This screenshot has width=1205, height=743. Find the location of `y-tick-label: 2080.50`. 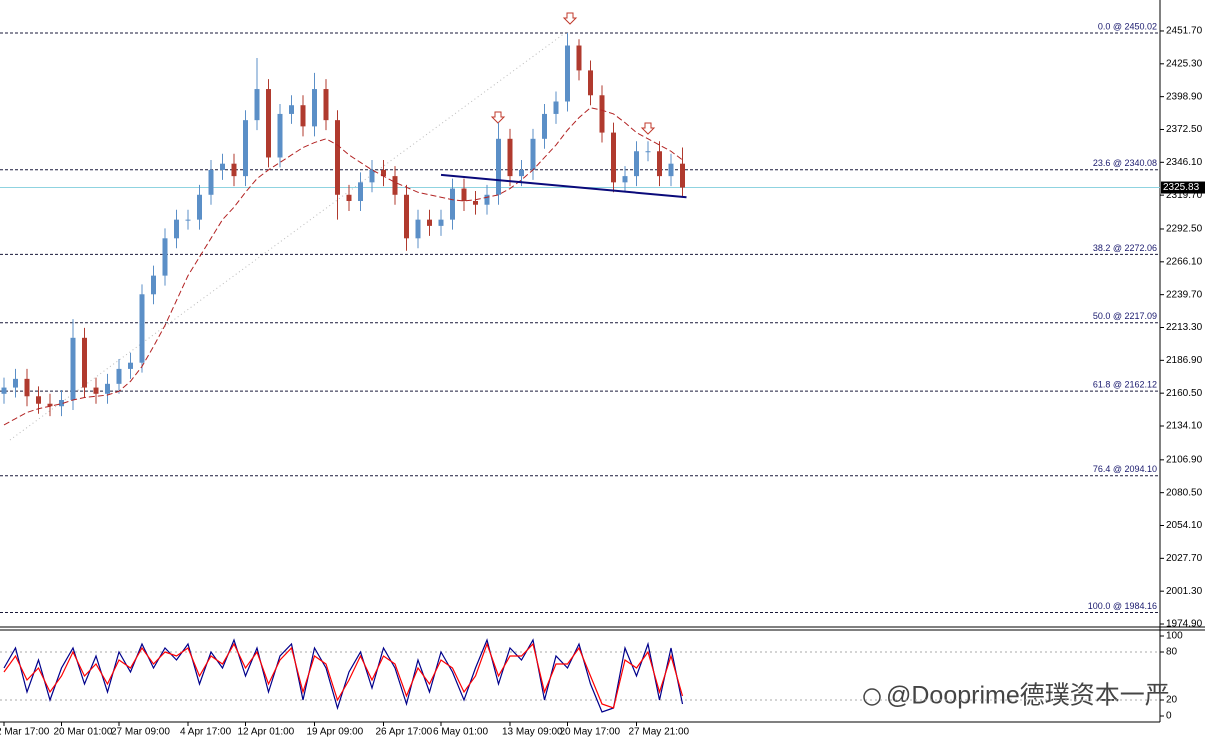

y-tick-label: 2080.50 is located at coordinates (1184, 492).